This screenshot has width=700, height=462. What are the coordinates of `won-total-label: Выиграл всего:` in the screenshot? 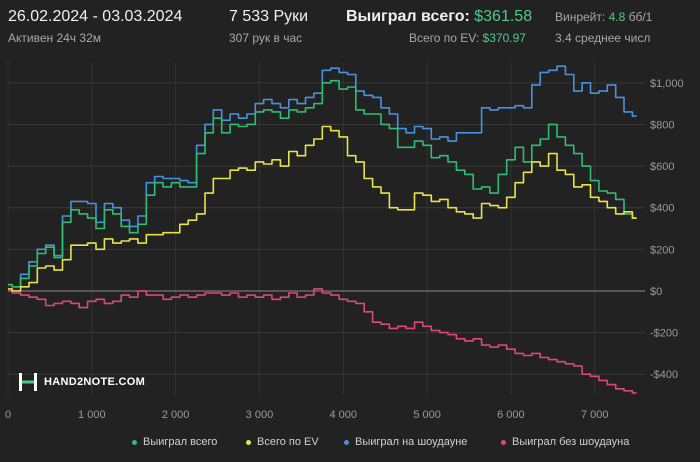 It's located at (408, 16).